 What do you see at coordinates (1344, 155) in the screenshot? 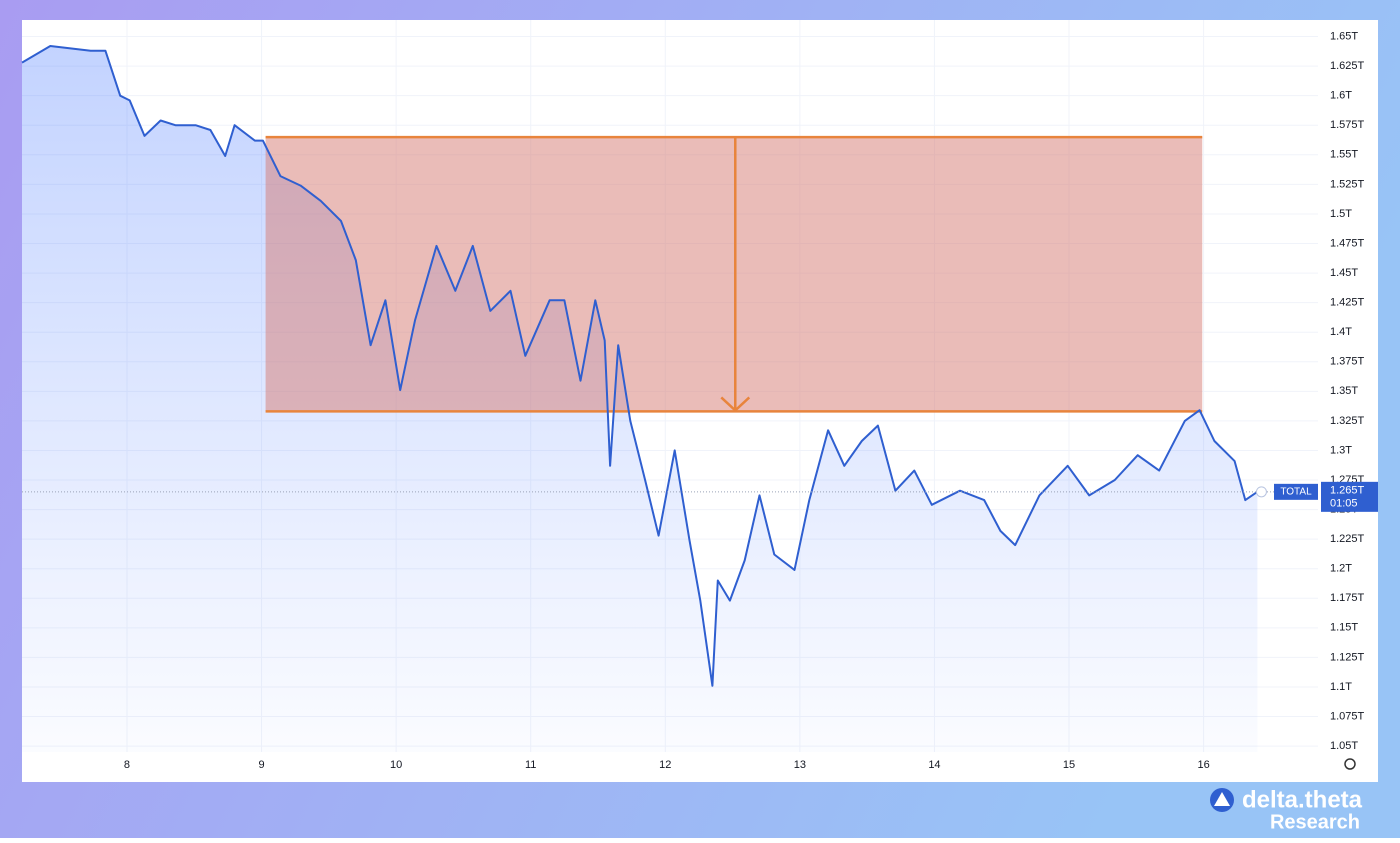
I see `y-tick-label: 1.55T` at bounding box center [1344, 155].